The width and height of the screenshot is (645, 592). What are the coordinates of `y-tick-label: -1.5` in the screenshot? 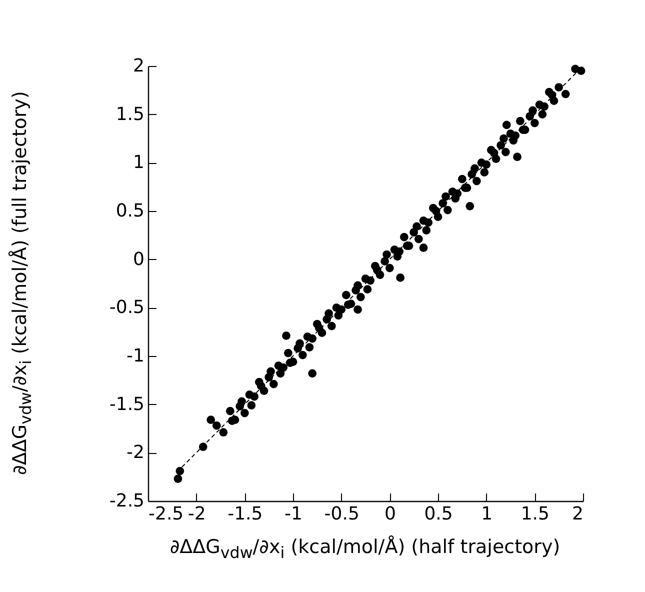 It's located at (126, 404).